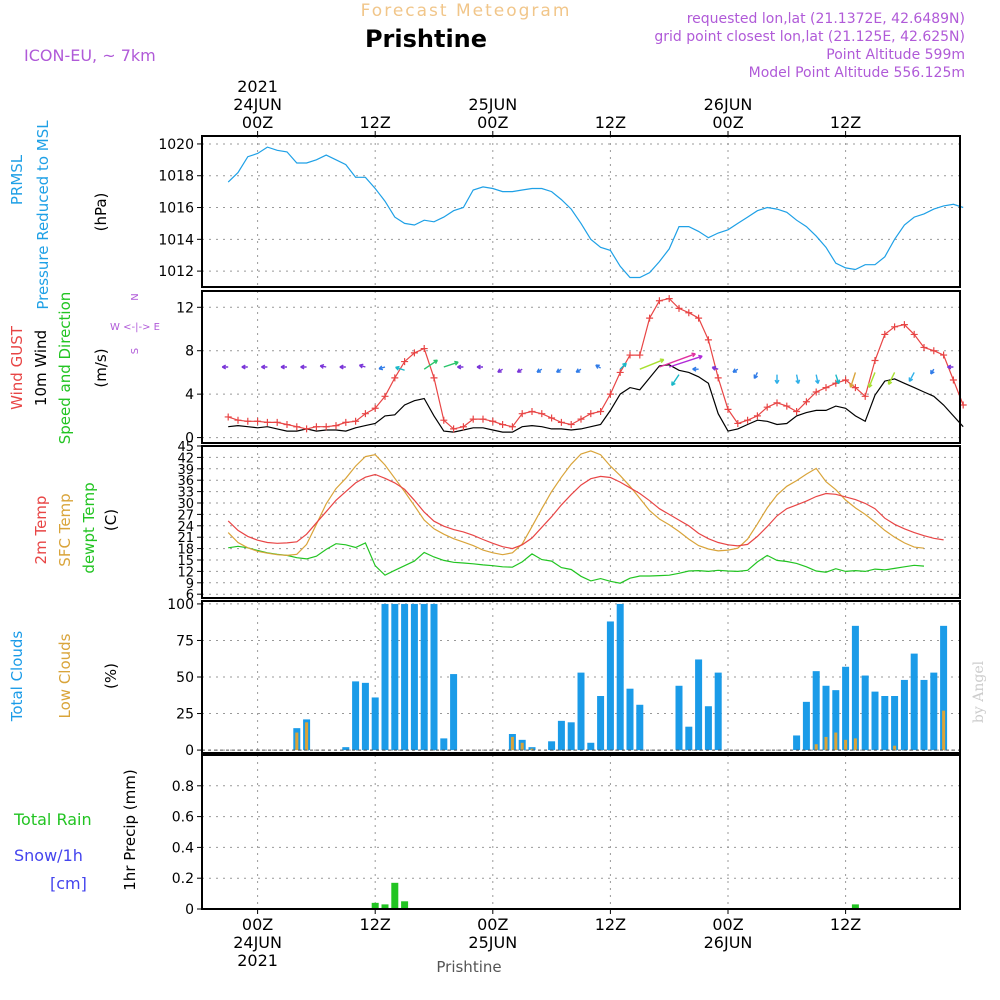 The image size is (1000, 1000). What do you see at coordinates (492, 942) in the screenshot?
I see `bottom-time-label: 25JUN` at bounding box center [492, 942].